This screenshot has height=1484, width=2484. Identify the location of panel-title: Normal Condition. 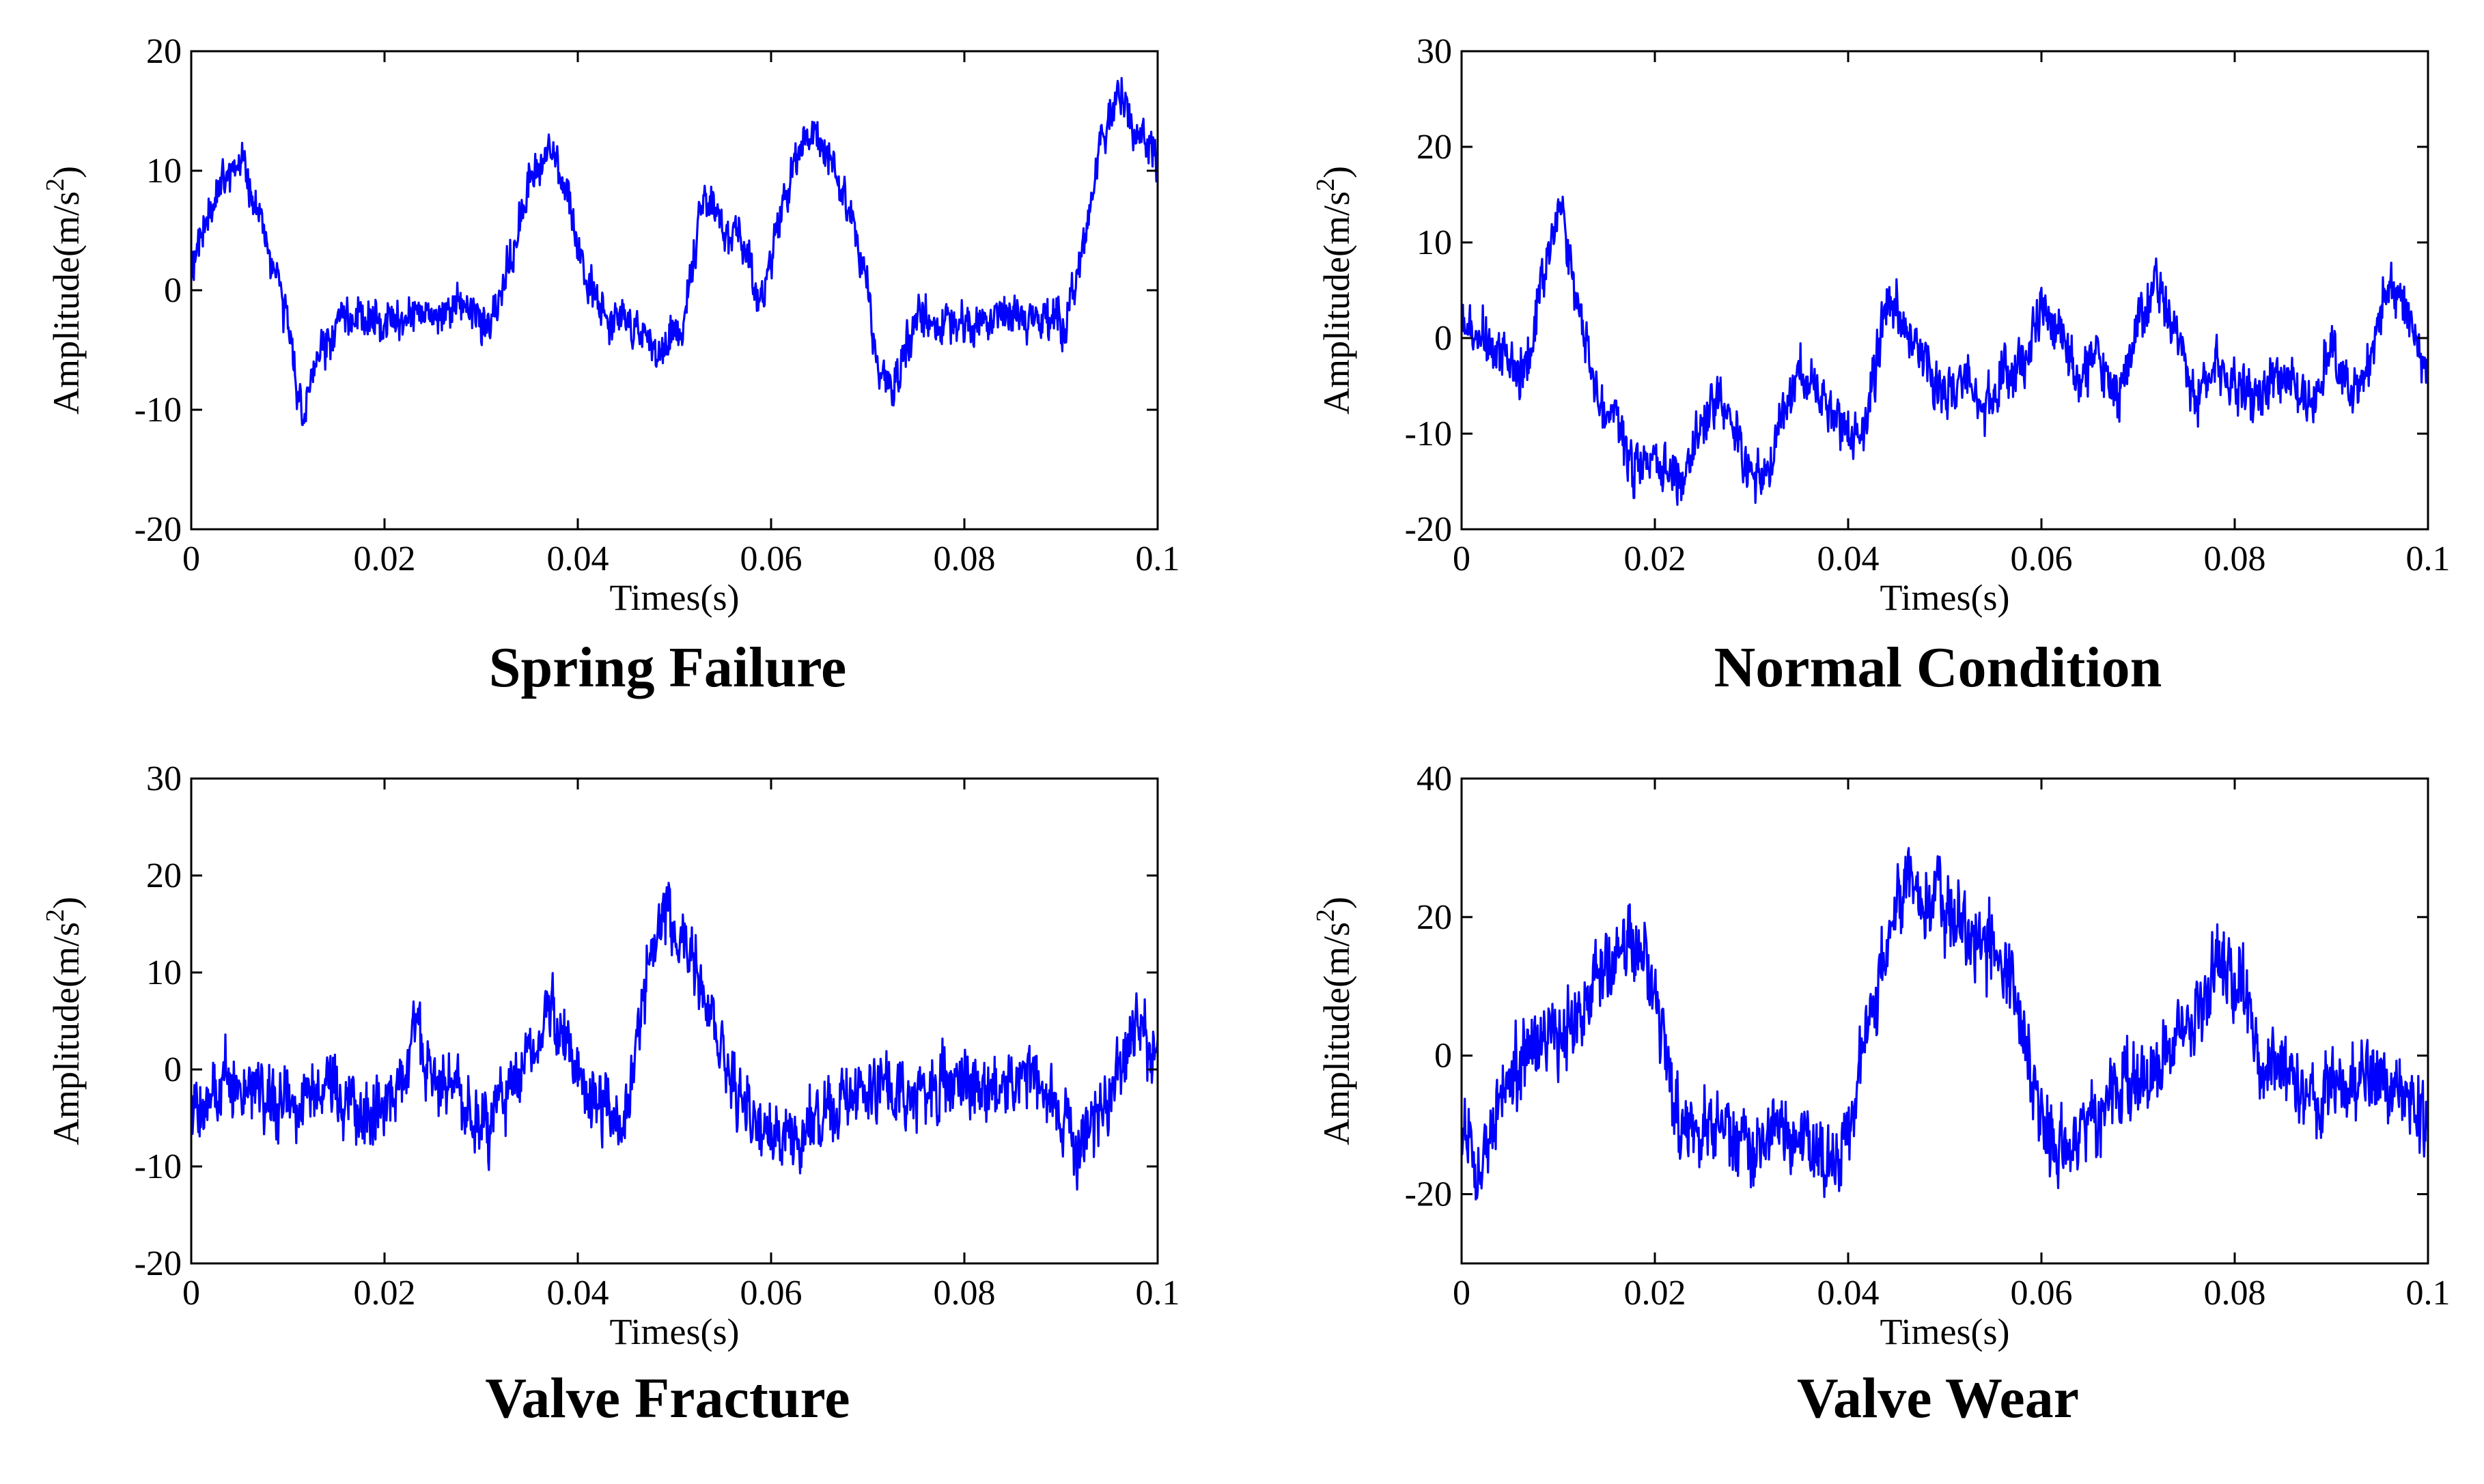
(1938, 667).